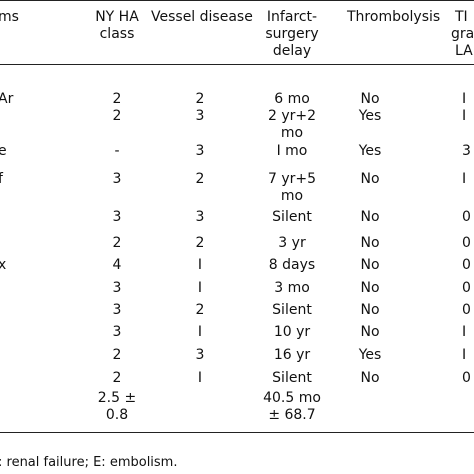 The height and width of the screenshot is (474, 474). Describe the element at coordinates (292, 355) in the screenshot. I see `cell-delay: 16 yr` at that location.